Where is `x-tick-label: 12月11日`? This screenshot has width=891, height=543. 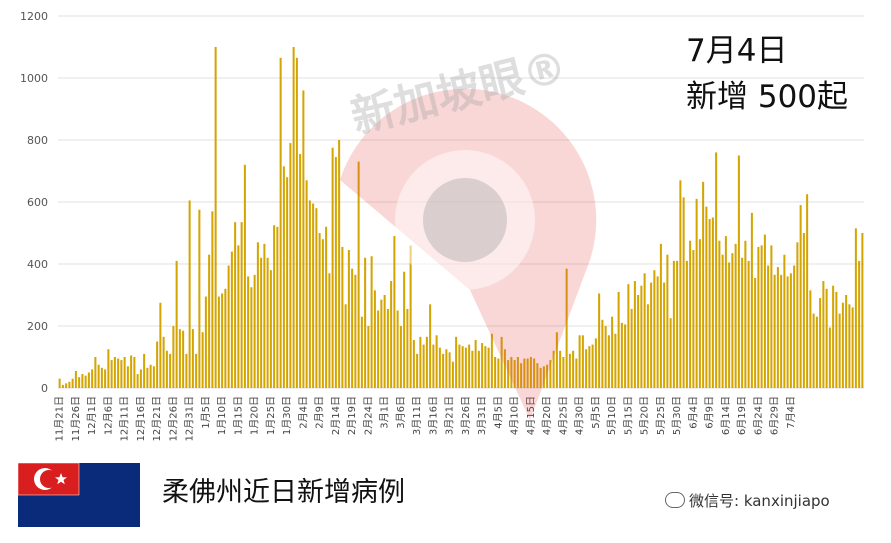 x-tick-label: 12月11日 is located at coordinates (125, 418).